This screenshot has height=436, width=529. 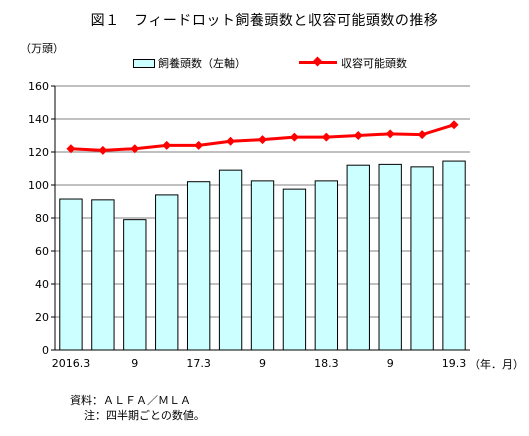 What do you see at coordinates (264, 21) in the screenshot?
I see `chart-title: 図１ フィードロット飼養頭数と収容可能頭数の推移` at bounding box center [264, 21].